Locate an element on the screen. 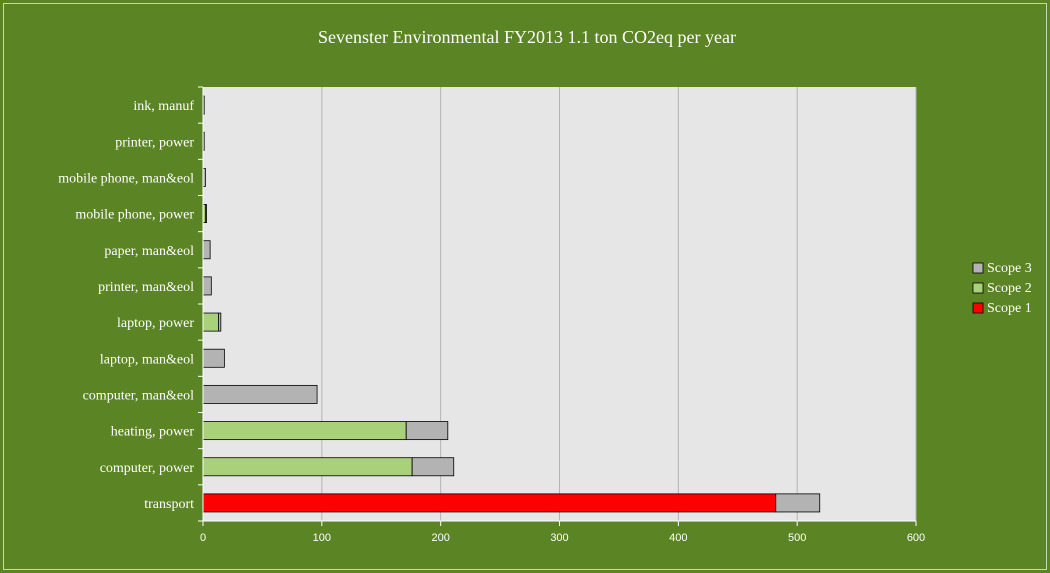 Image resolution: width=1050 pixels, height=573 pixels. category-label: computer, power is located at coordinates (147, 468).